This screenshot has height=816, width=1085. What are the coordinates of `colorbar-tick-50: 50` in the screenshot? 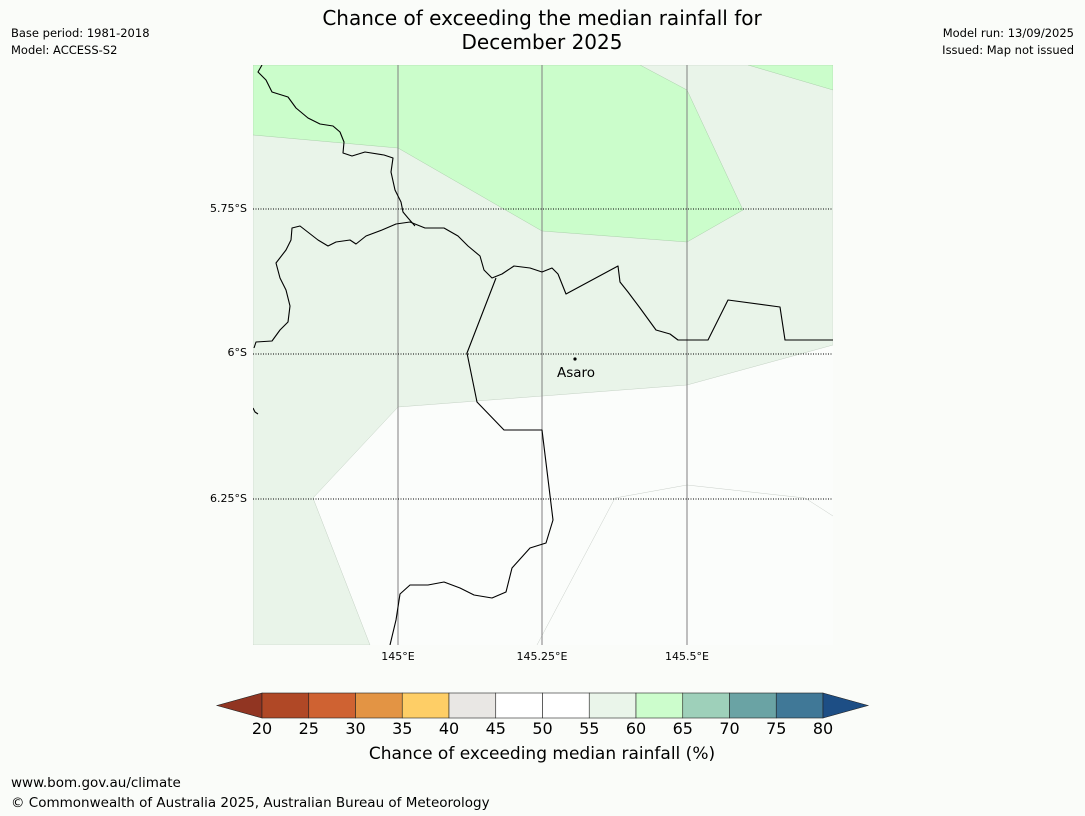 It's located at (542, 728).